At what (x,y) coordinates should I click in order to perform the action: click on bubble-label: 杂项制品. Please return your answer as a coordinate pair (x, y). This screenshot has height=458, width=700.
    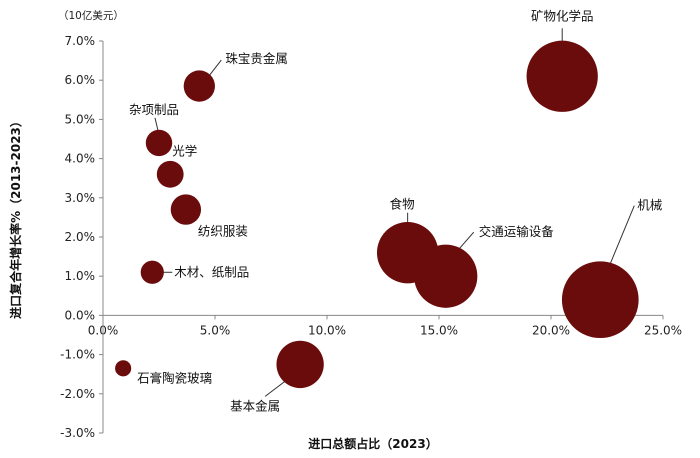
    Looking at the image, I should click on (154, 109).